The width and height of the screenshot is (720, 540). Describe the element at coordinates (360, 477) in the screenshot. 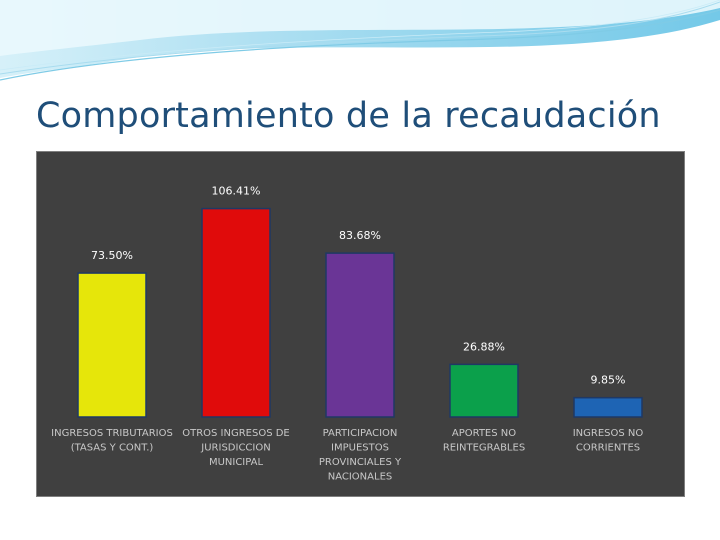

I see `category-label-line: NACIONALES` at that location.